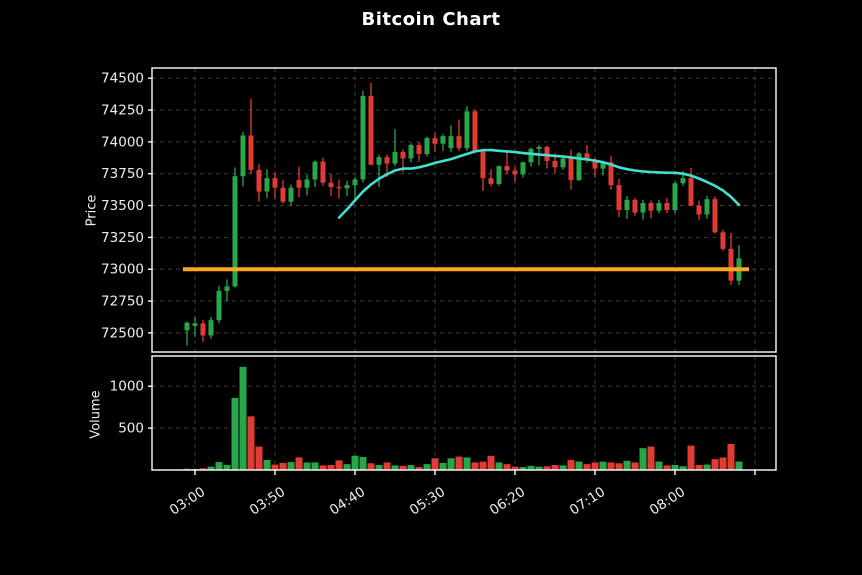 Image resolution: width=862 pixels, height=575 pixels. I want to click on price-tick-label: 73500, so click(122, 206).